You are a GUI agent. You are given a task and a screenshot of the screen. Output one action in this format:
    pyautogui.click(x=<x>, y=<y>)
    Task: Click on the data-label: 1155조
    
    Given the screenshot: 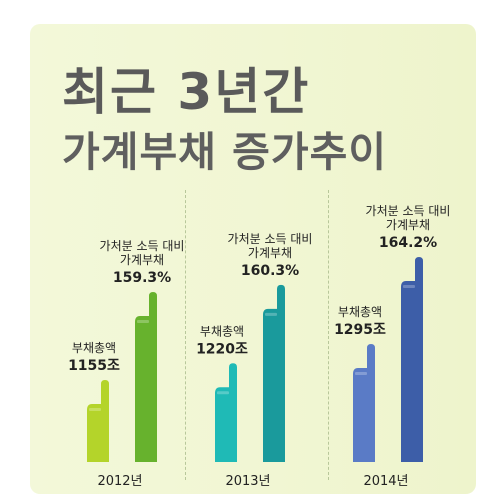 What is the action you would take?
    pyautogui.click(x=94, y=366)
    